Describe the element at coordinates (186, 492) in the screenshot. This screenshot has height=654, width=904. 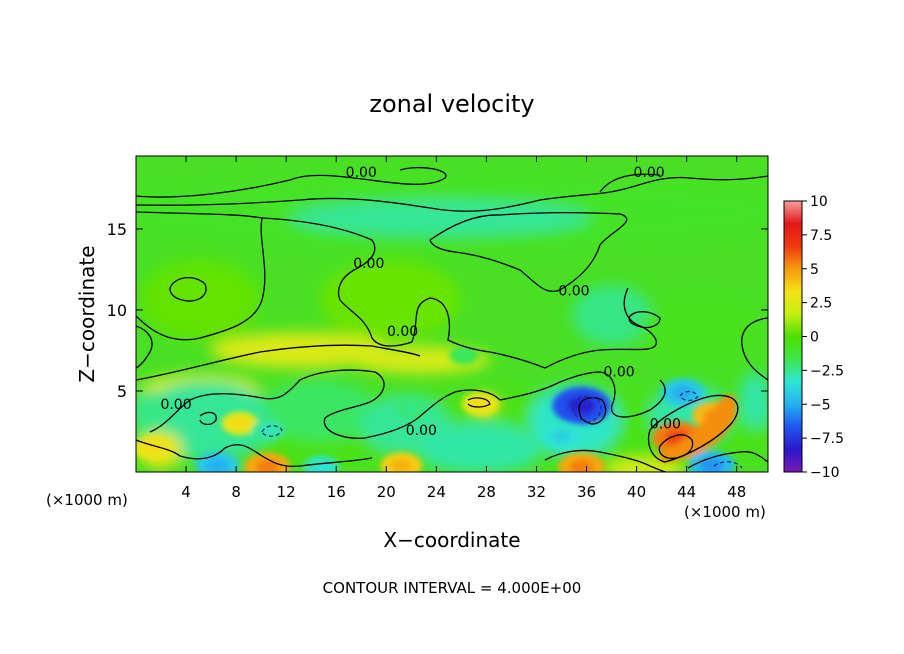
I see `x-tick-label: 4` at that location.